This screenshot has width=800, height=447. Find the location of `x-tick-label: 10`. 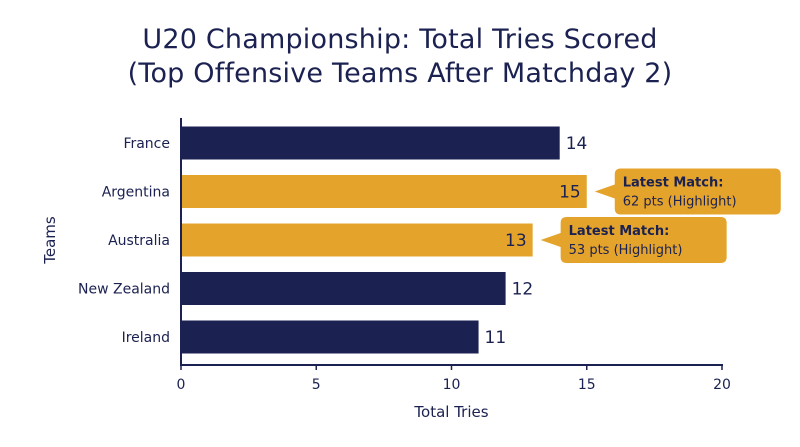

x-tick-label: 10 is located at coordinates (452, 385).